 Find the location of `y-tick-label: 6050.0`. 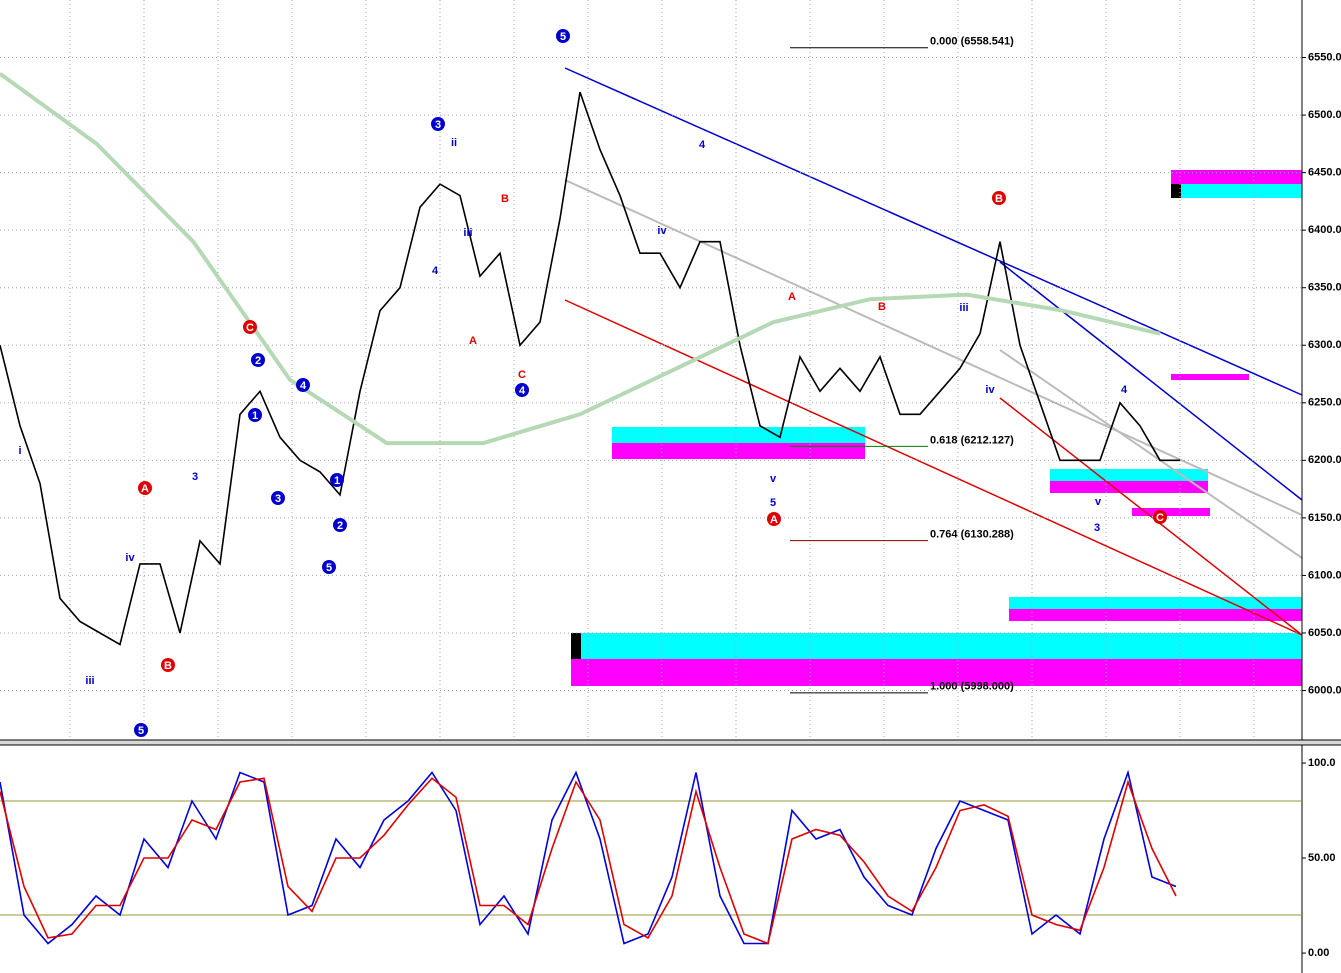

y-tick-label: 6050.0 is located at coordinates (1324, 633).